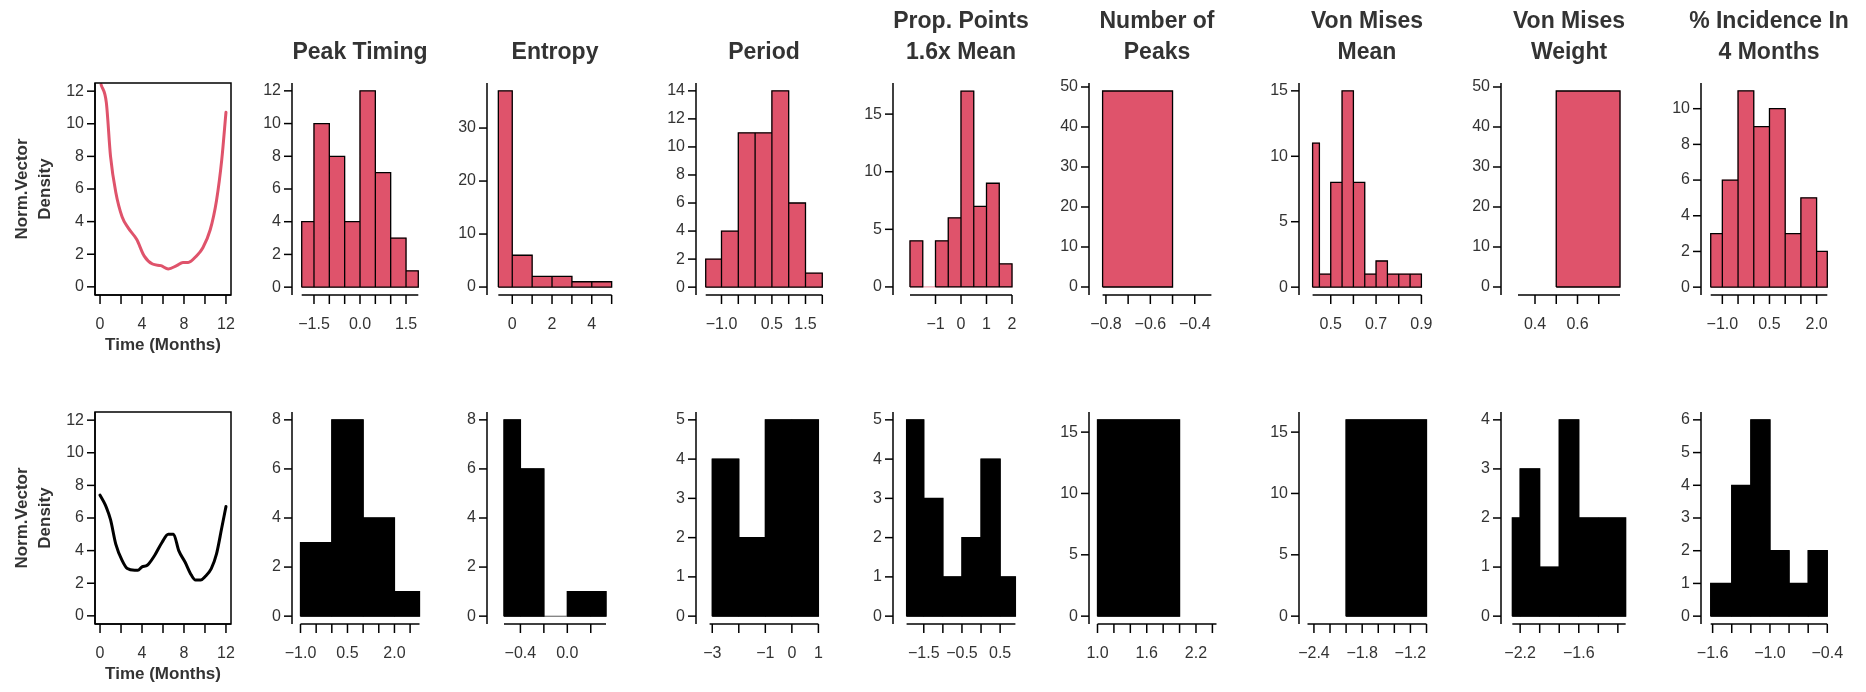 The image size is (1866, 692). What do you see at coordinates (962, 653) in the screenshot?
I see `x-tick-label: −0.5` at bounding box center [962, 653].